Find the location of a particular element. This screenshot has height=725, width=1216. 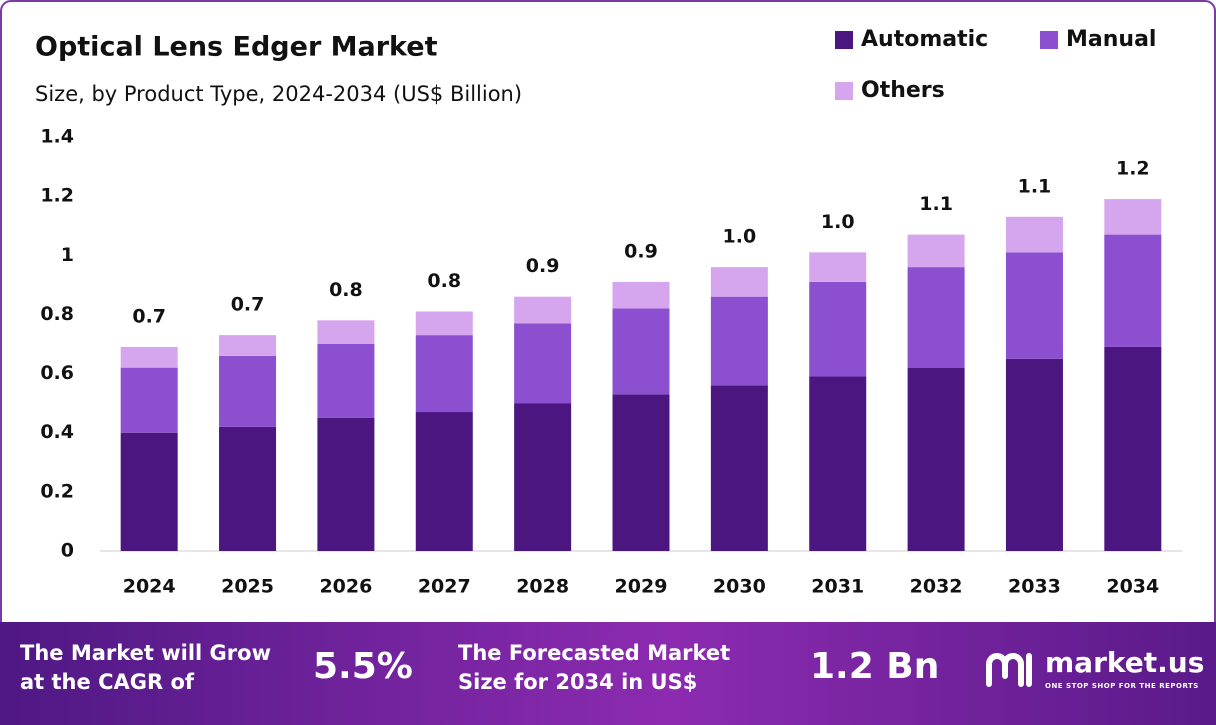

brand-name: market.us is located at coordinates (1125, 662).